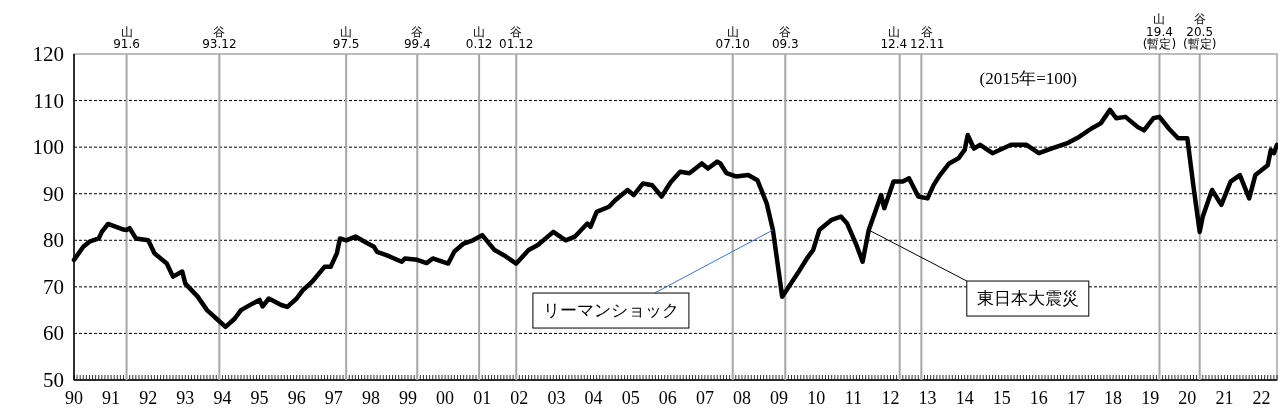 This screenshot has width=1278, height=410. Describe the element at coordinates (519, 398) in the screenshot. I see `x-tick-label: 02` at that location.